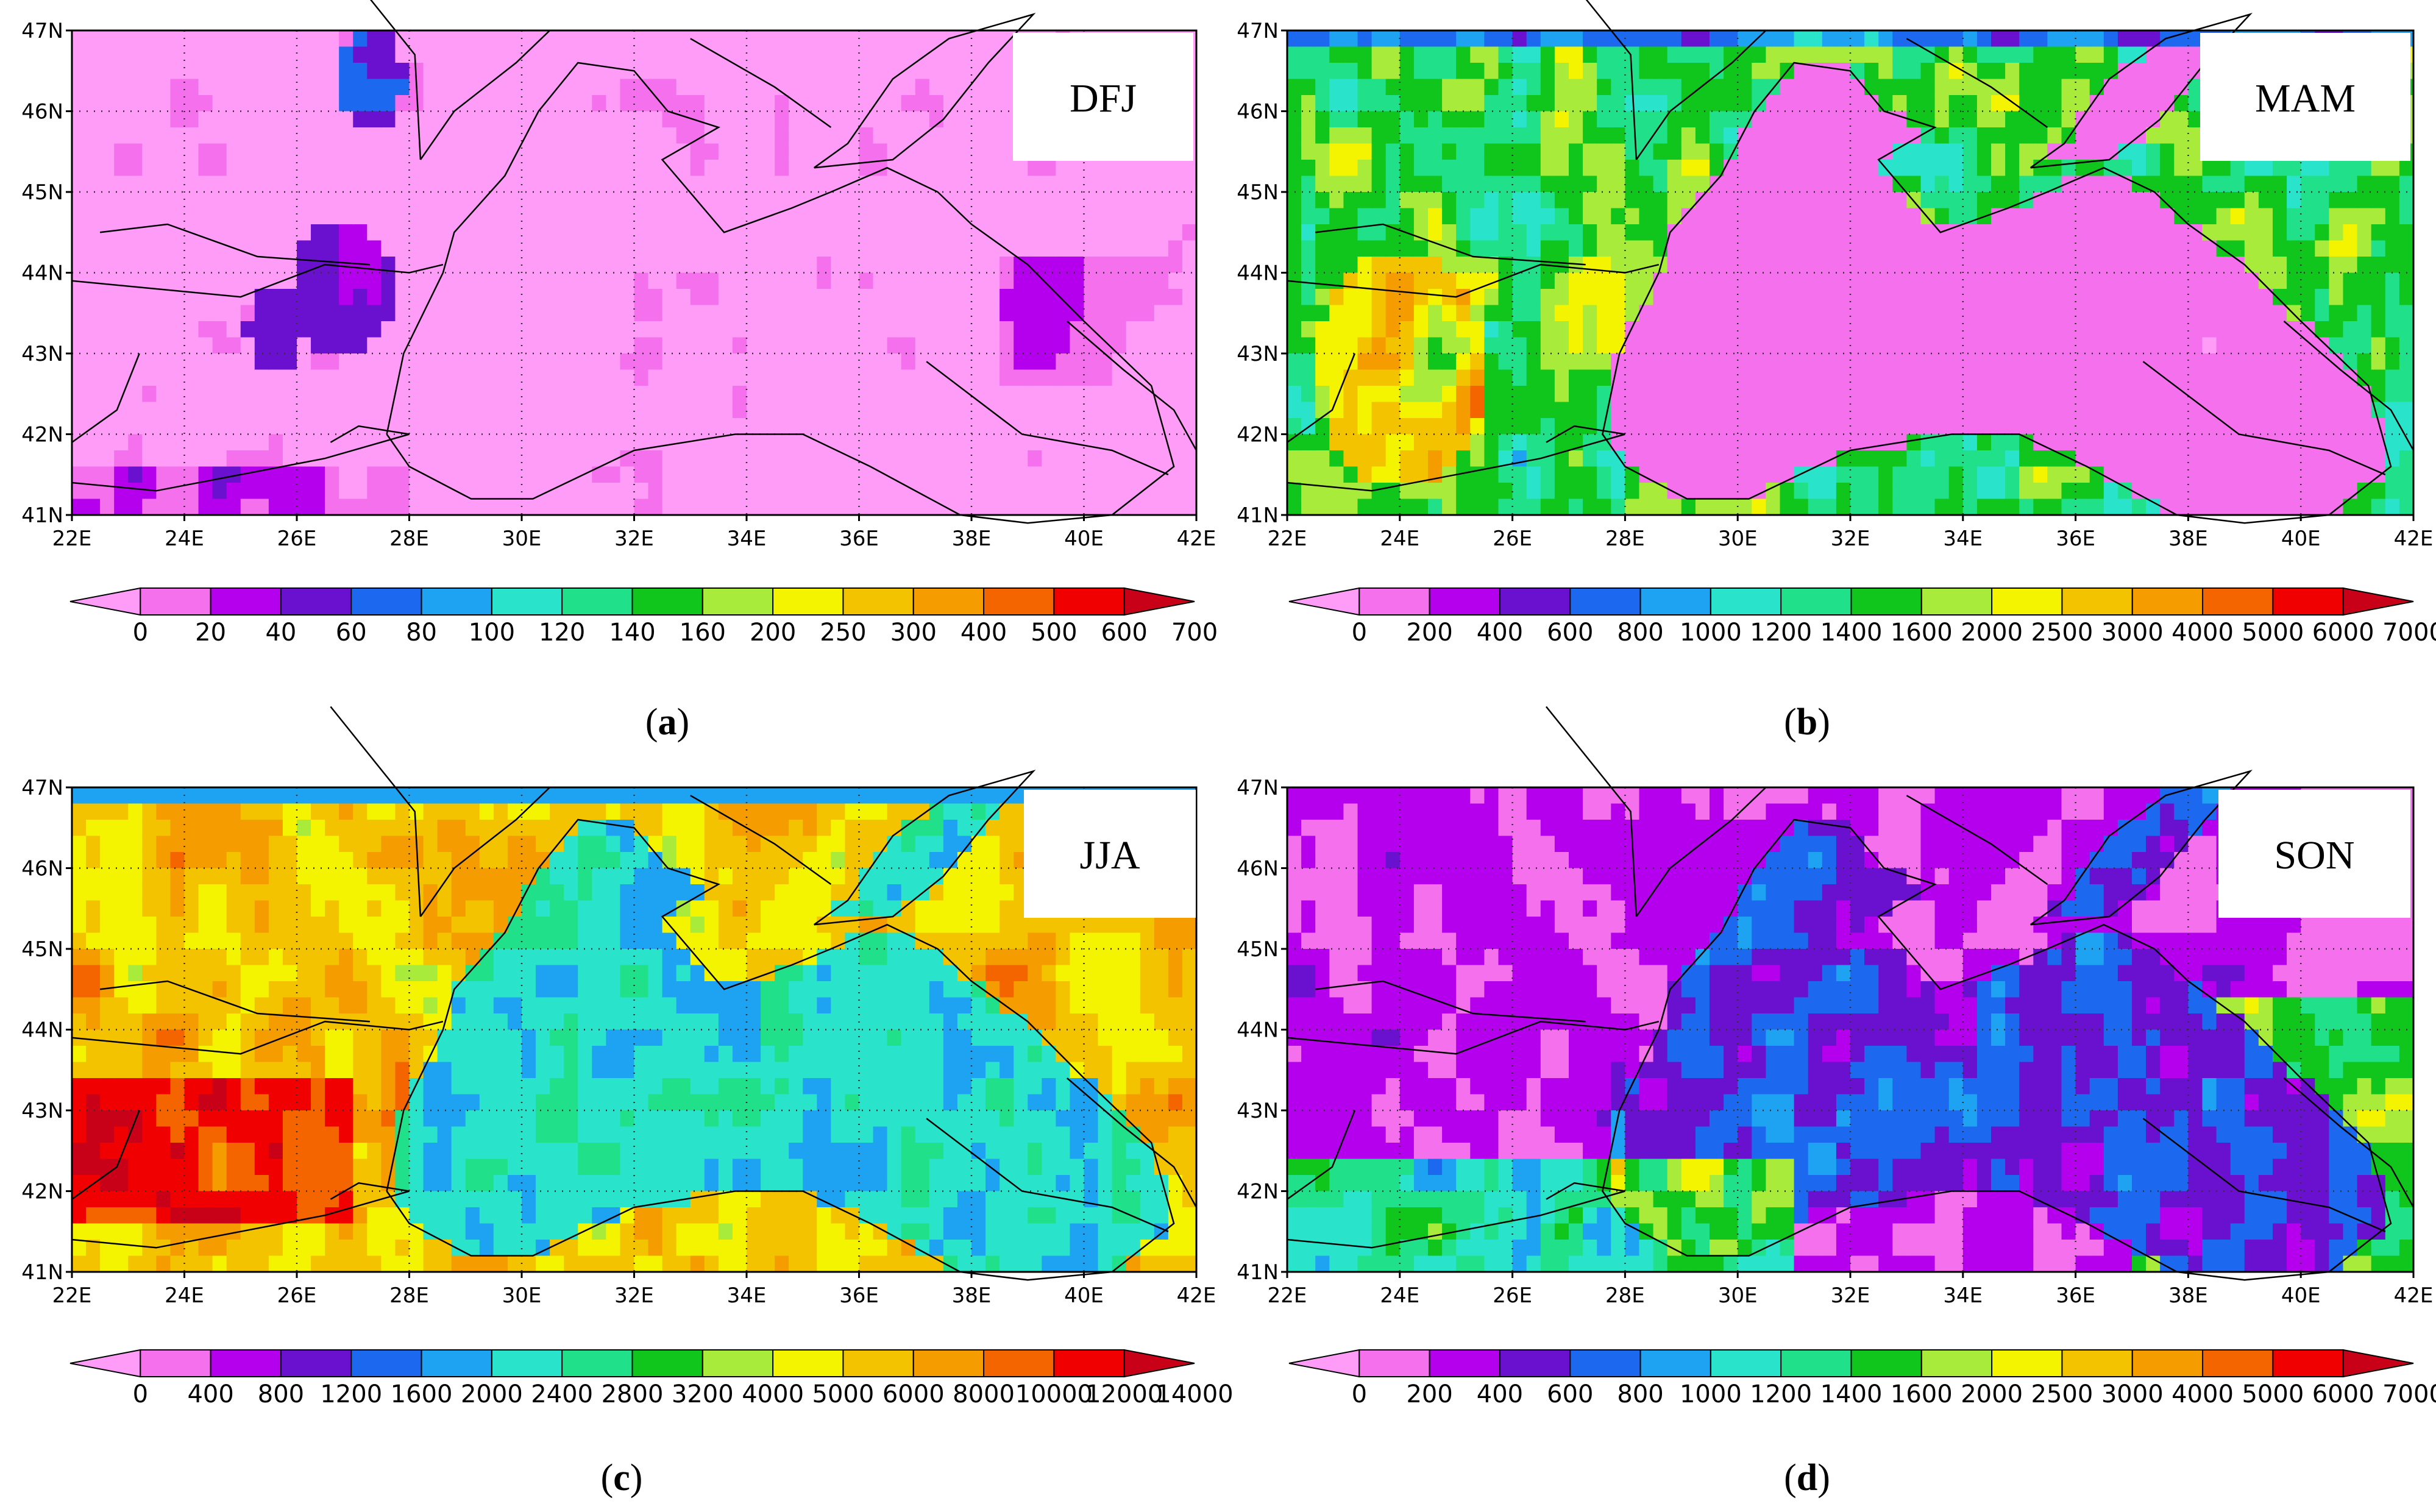  I want to click on colorbar-label: 1200, so click(1781, 633).